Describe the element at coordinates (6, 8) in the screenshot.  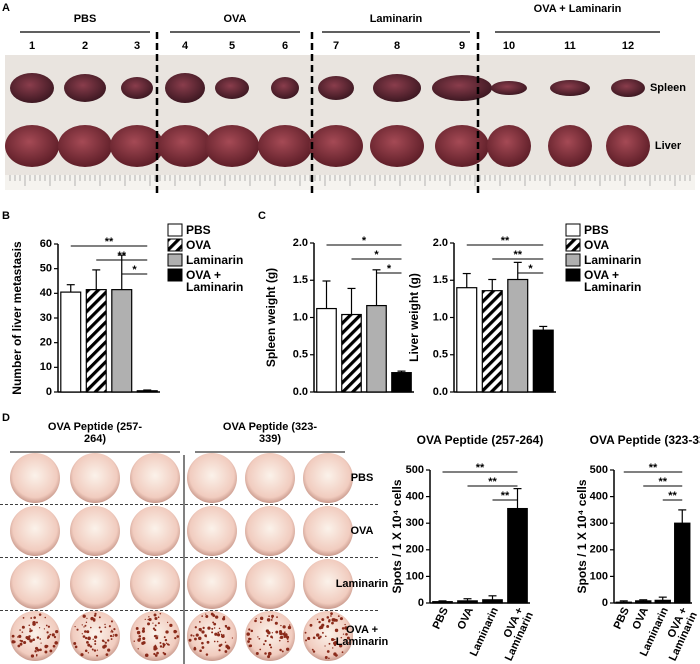
I see `panel-letter: A` at that location.